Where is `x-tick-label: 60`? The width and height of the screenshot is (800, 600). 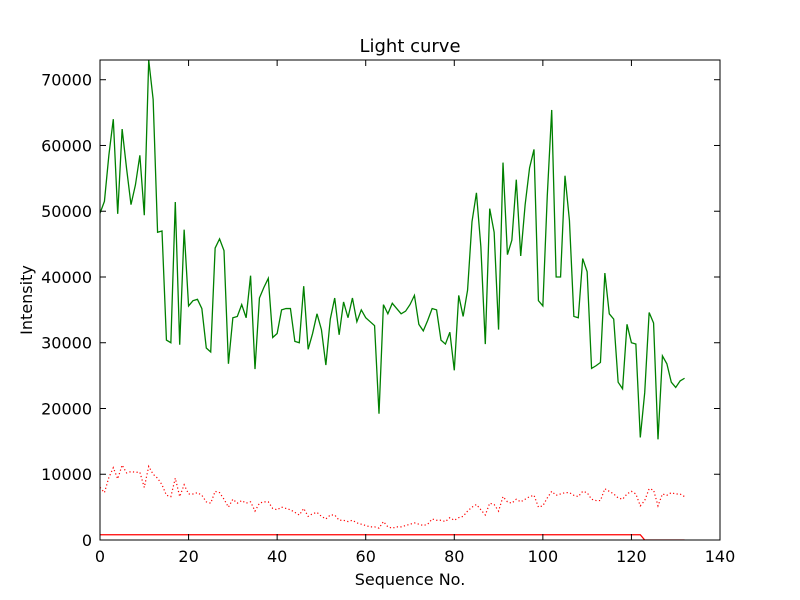 x-tick-label: 60 is located at coordinates (366, 556).